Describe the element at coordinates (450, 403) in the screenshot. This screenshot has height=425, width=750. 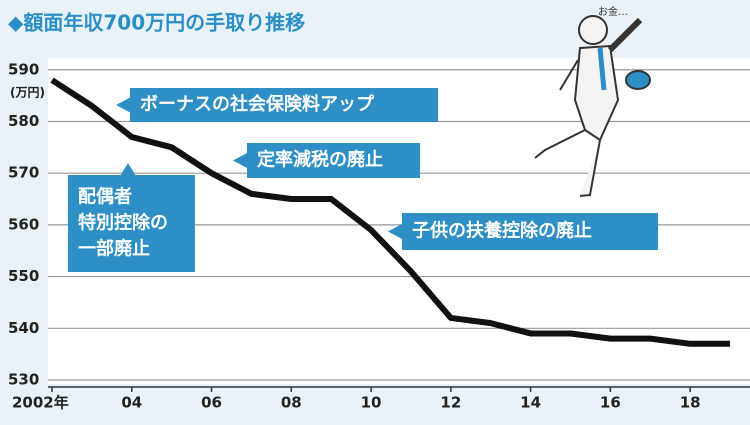
I see `x-tick-label: 12` at that location.